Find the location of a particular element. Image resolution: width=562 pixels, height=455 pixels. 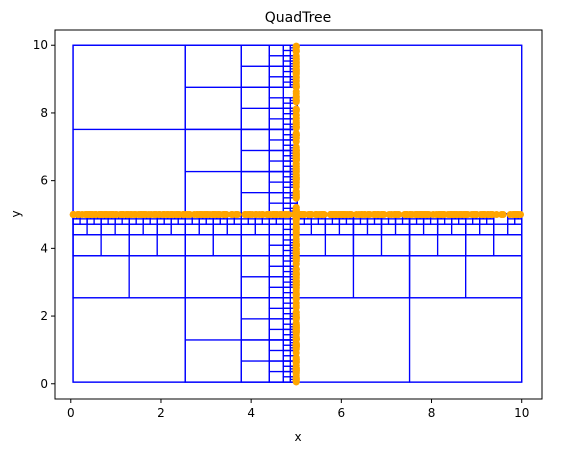

x-axis-label: x is located at coordinates (297, 437).